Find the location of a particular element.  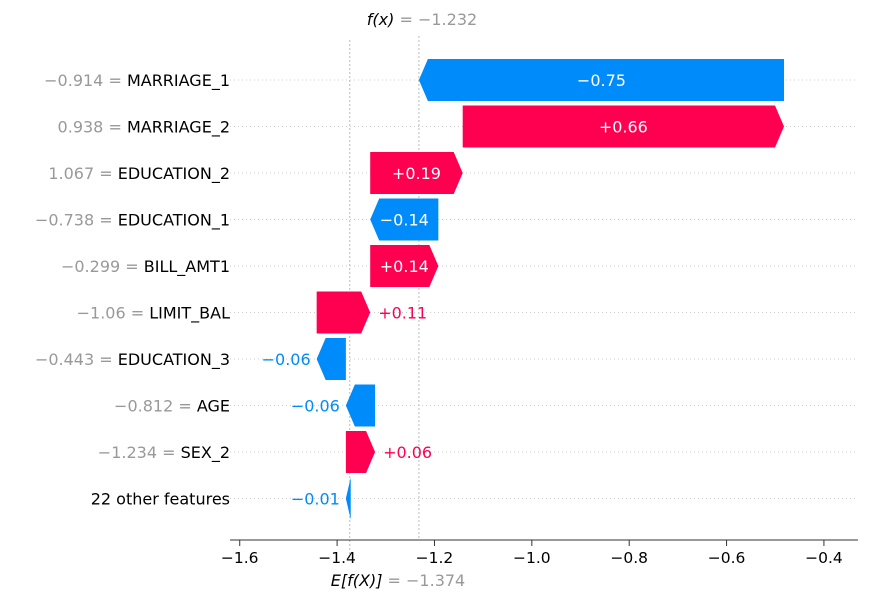

feature-label: −1.06 = LIMIT_BAL is located at coordinates (153, 314).